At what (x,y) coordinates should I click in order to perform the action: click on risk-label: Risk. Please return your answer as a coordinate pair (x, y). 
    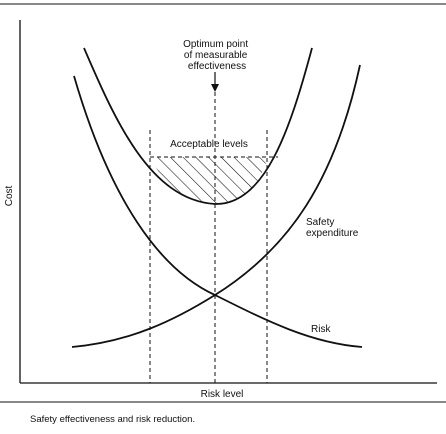
    Looking at the image, I should click on (321, 329).